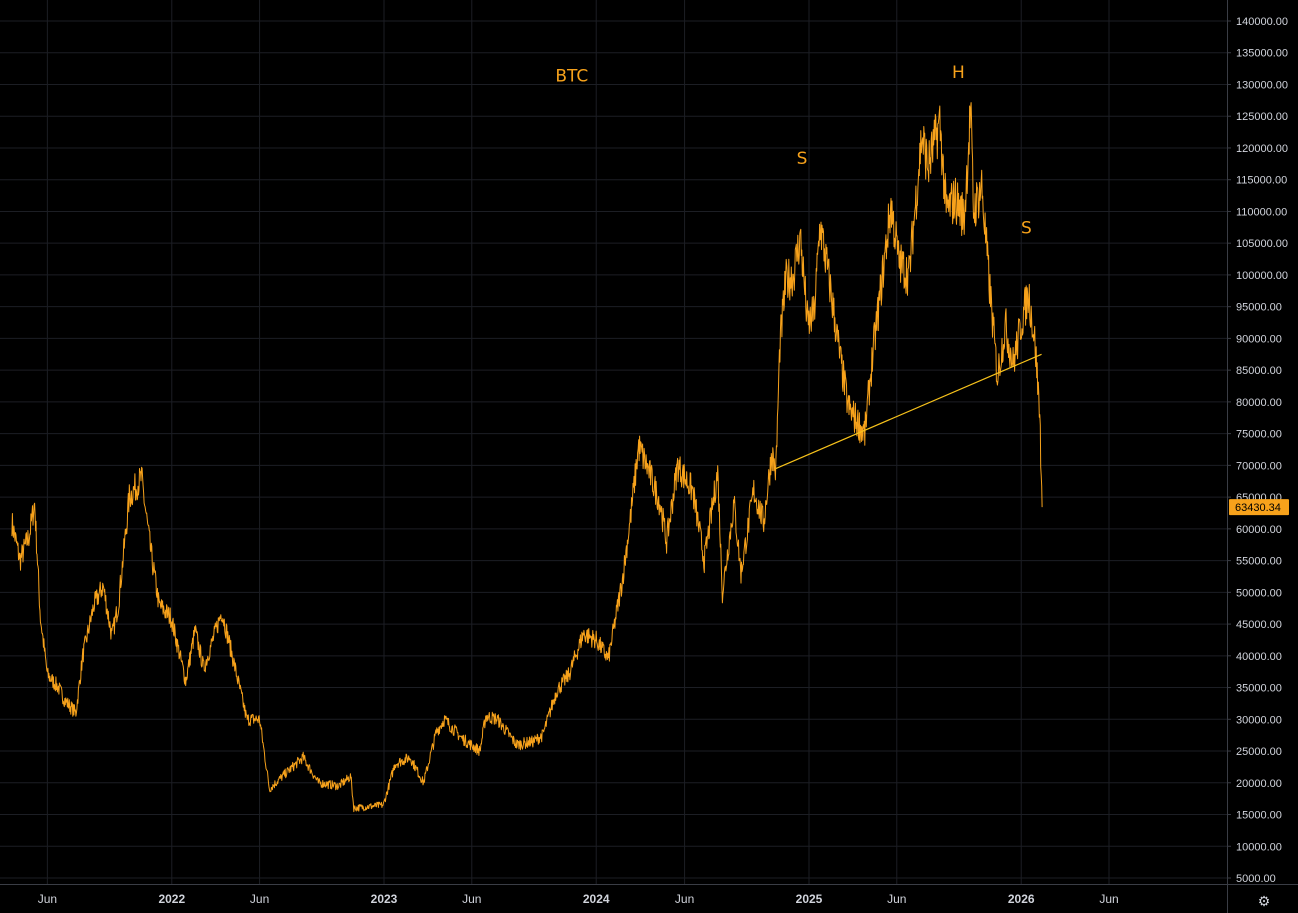 The height and width of the screenshot is (913, 1298). What do you see at coordinates (1259, 466) in the screenshot?
I see `y-tick-label: 70000.00` at bounding box center [1259, 466].